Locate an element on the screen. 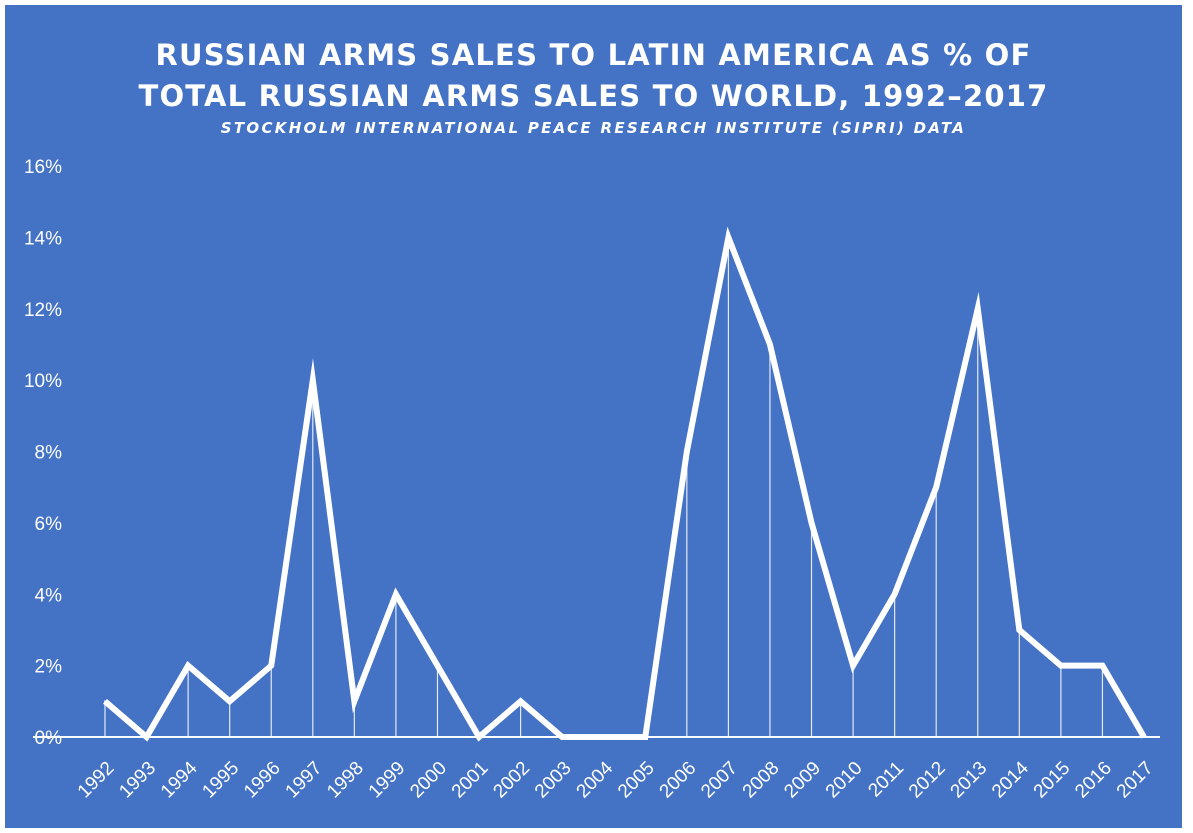  y-tick-label: 0% is located at coordinates (49, 738).